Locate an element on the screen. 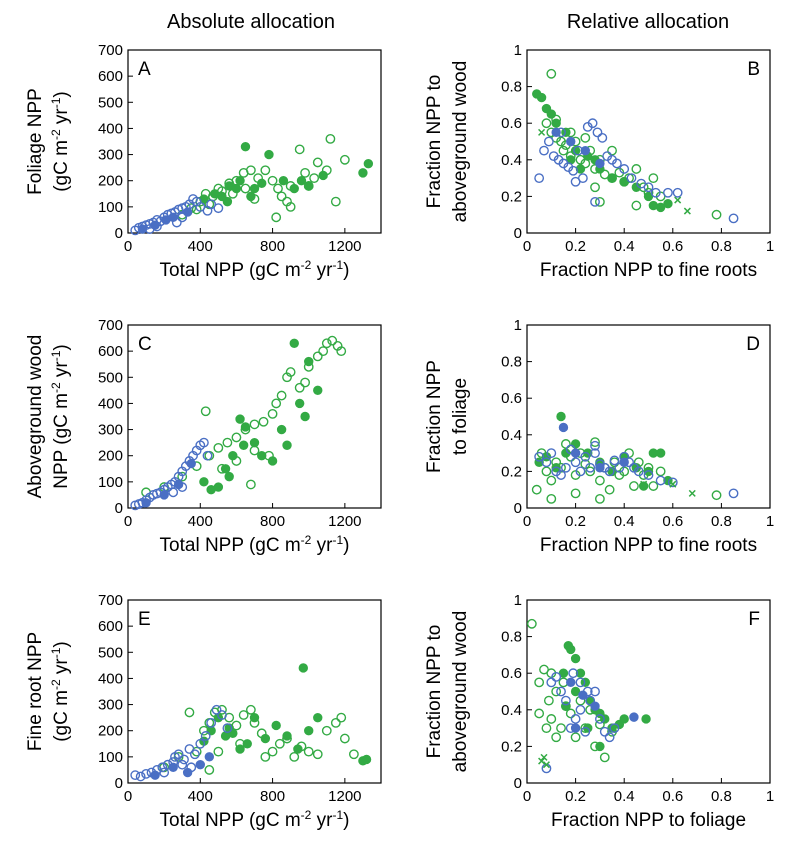 Image resolution: width=803 pixels, height=854 pixels. y-axis-title-line: Fraction NPP to is located at coordinates (434, 142).